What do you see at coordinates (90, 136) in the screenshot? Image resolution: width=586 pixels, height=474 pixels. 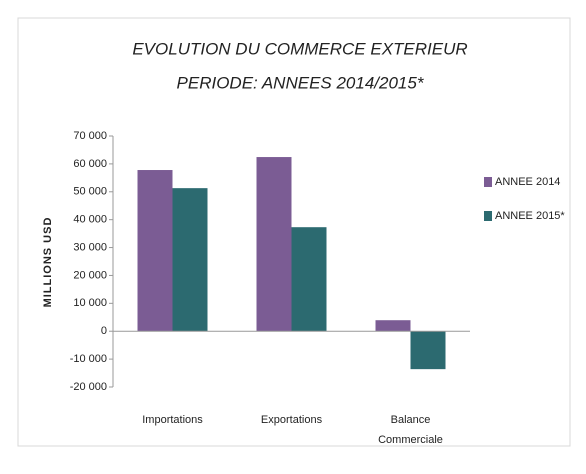 I see `y-tick-label: 70 000` at bounding box center [90, 136].